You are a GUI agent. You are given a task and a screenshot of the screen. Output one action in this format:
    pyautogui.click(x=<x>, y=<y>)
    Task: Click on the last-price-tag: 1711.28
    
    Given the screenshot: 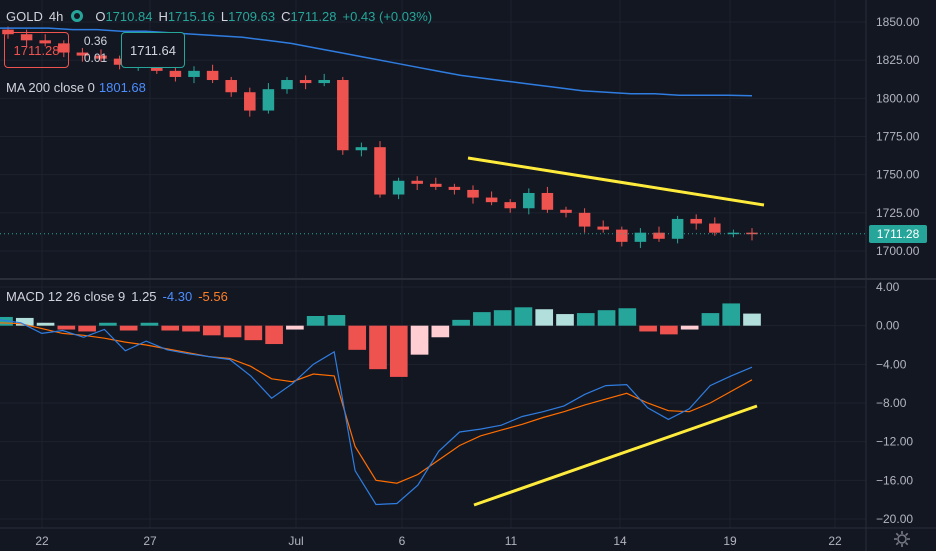 What is the action you would take?
    pyautogui.click(x=898, y=234)
    